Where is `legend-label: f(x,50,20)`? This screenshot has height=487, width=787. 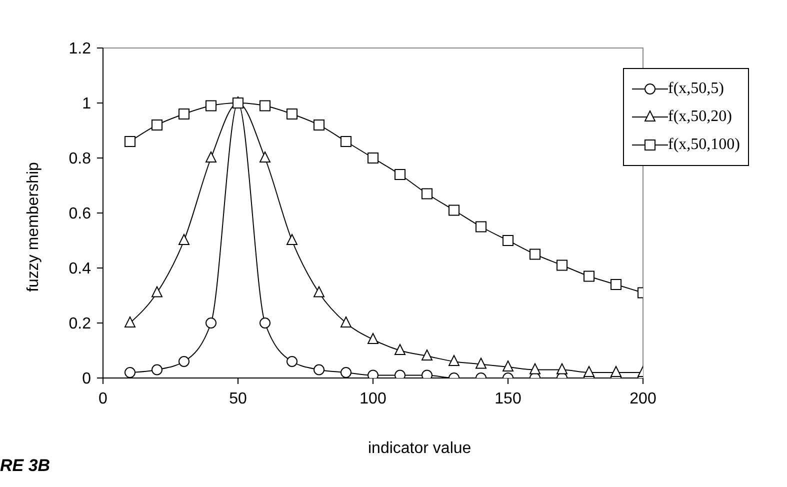 legend-label: f(x,50,20) is located at coordinates (700, 117).